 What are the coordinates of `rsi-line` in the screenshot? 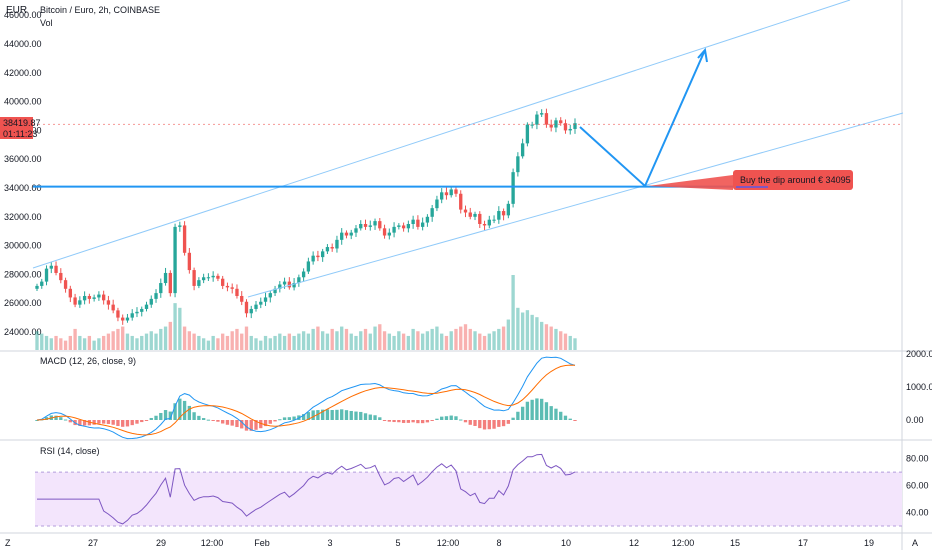 It's located at (306, 489).